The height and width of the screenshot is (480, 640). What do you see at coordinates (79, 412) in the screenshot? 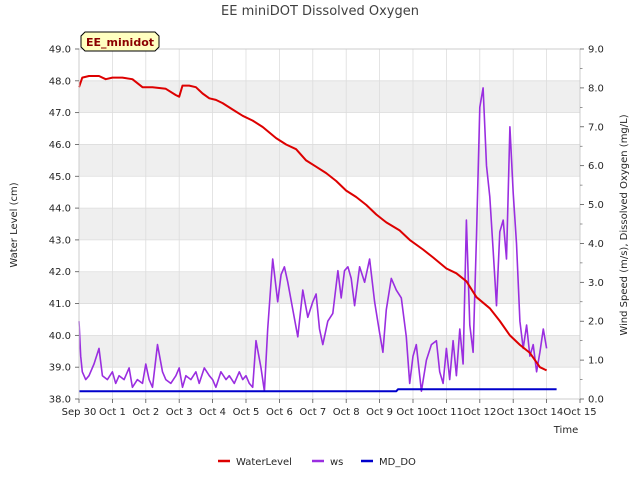
I see `x-tick-label: Sep 30` at bounding box center [79, 412].